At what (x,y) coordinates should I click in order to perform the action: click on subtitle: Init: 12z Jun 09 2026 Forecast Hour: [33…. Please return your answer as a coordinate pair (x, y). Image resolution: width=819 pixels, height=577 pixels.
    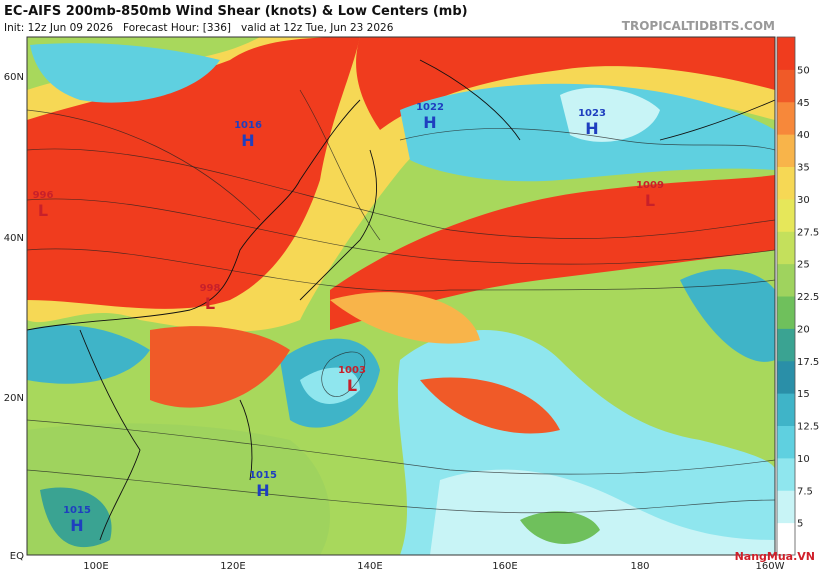
    Looking at the image, I should click on (199, 28).